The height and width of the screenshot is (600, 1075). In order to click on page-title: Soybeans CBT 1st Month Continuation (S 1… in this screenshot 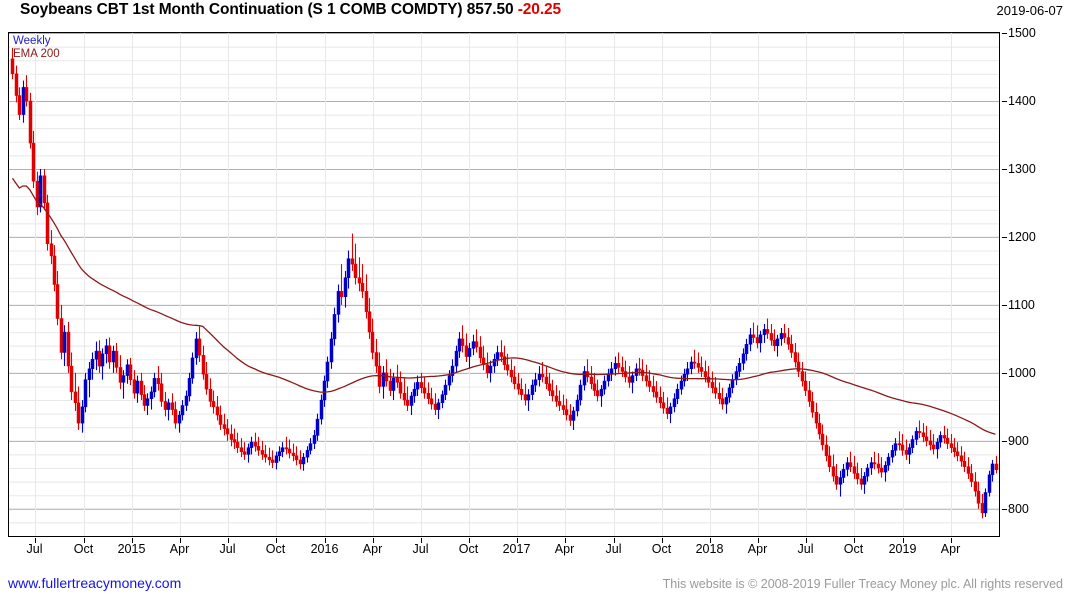, I will do `click(290, 10)`.